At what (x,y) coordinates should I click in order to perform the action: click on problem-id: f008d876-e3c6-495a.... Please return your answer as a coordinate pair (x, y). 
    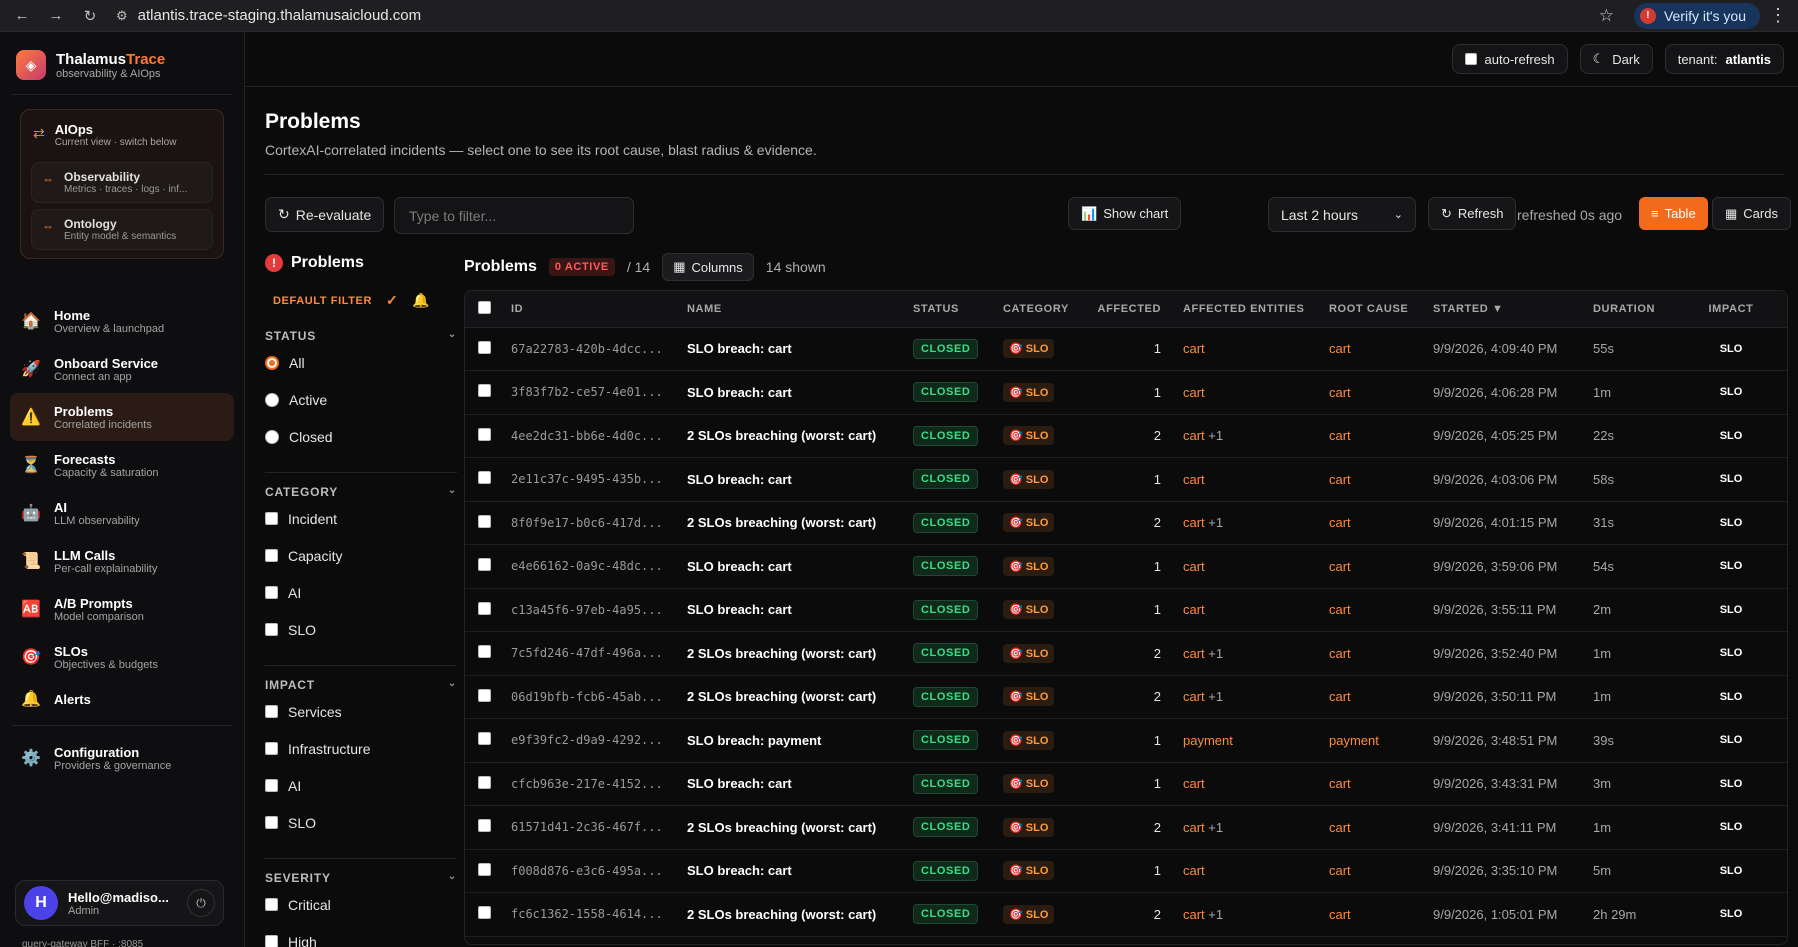
    Looking at the image, I should click on (591, 871).